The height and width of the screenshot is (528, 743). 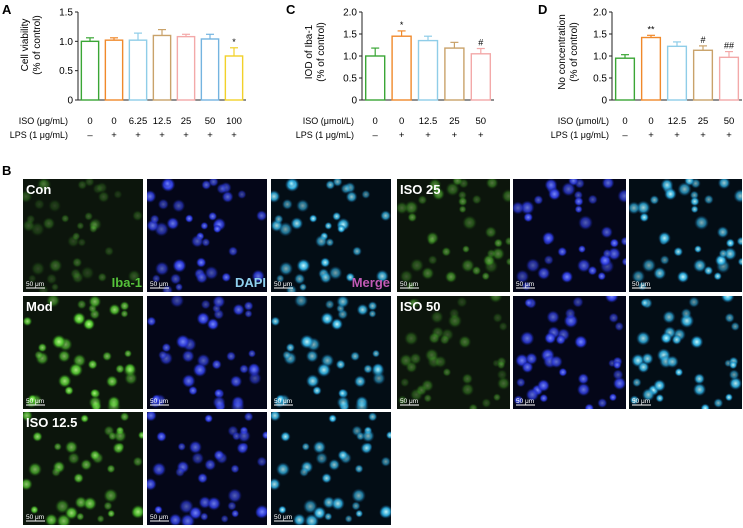 I want to click on chart-a-lps-label: +, so click(x=186, y=135).